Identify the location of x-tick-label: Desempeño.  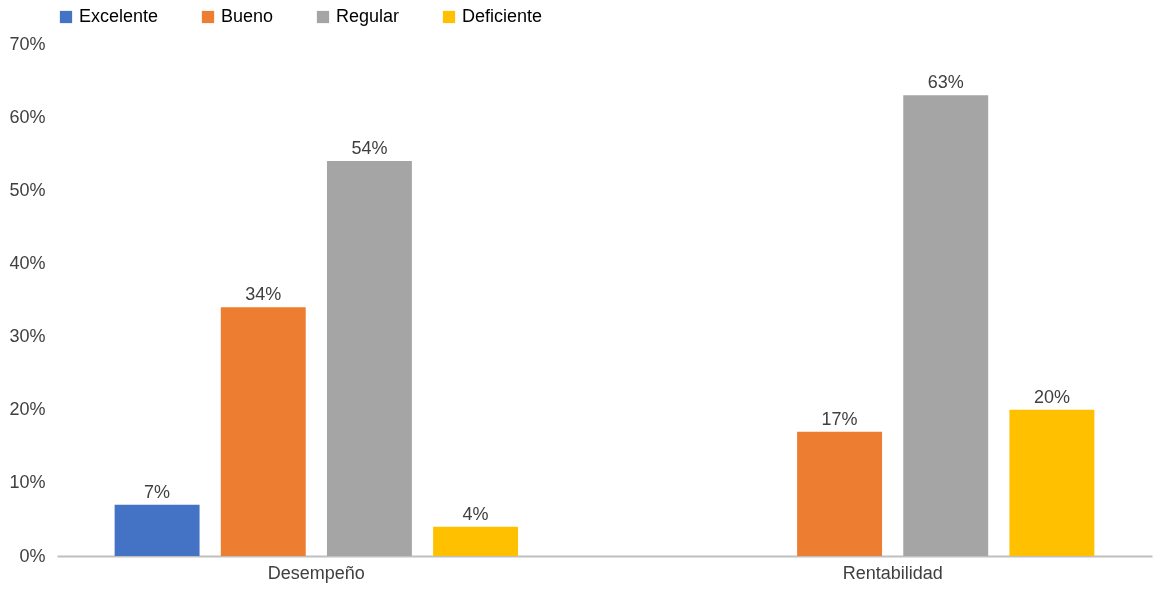
(316, 572).